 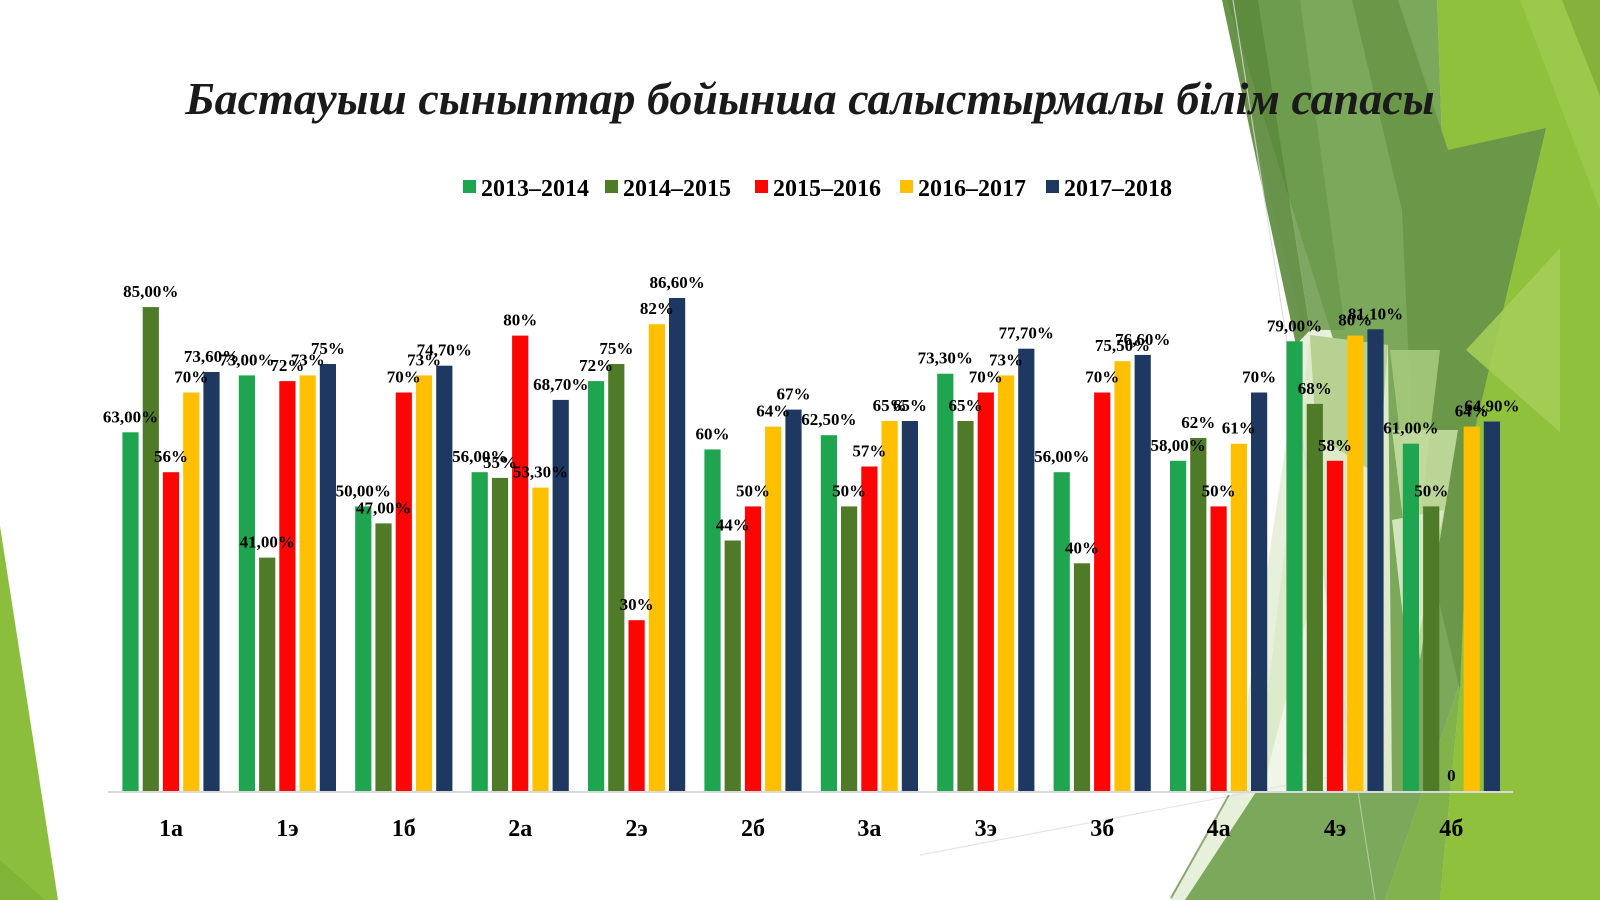 I want to click on svg-text: 30%, so click(x=637, y=604).